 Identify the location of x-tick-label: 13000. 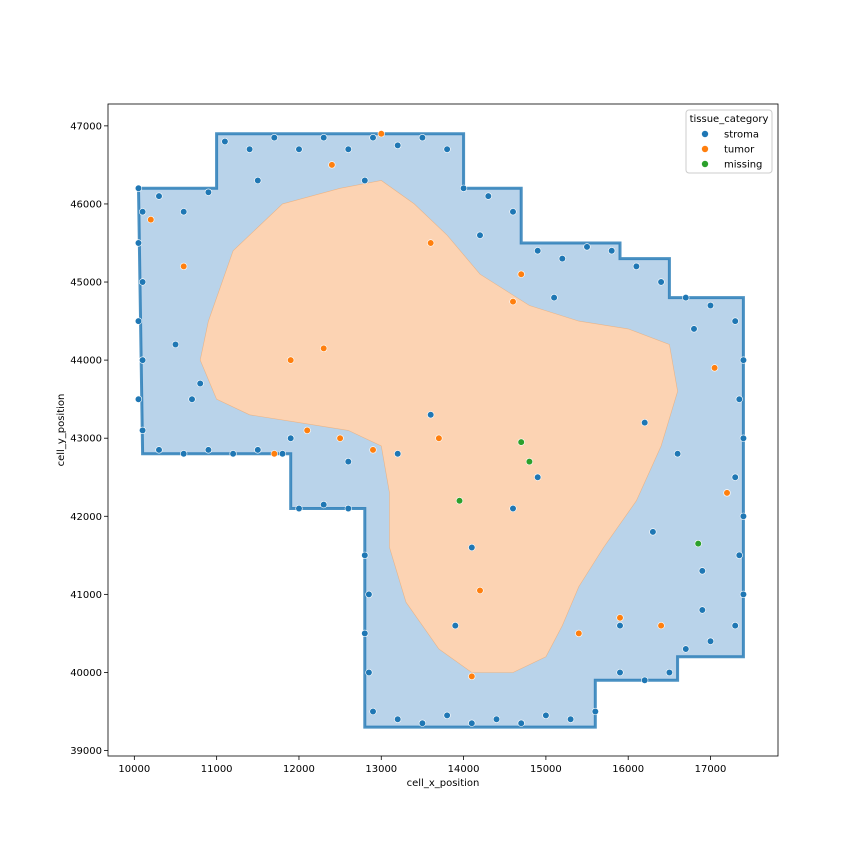
(381, 769).